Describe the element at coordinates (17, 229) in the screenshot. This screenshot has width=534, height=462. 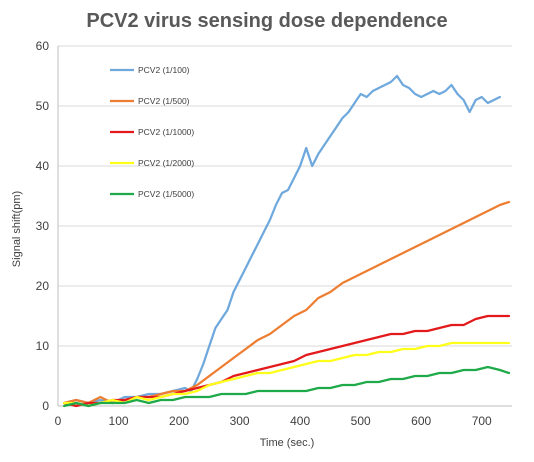
I see `y-axis-label: Signal shift(pm)` at that location.